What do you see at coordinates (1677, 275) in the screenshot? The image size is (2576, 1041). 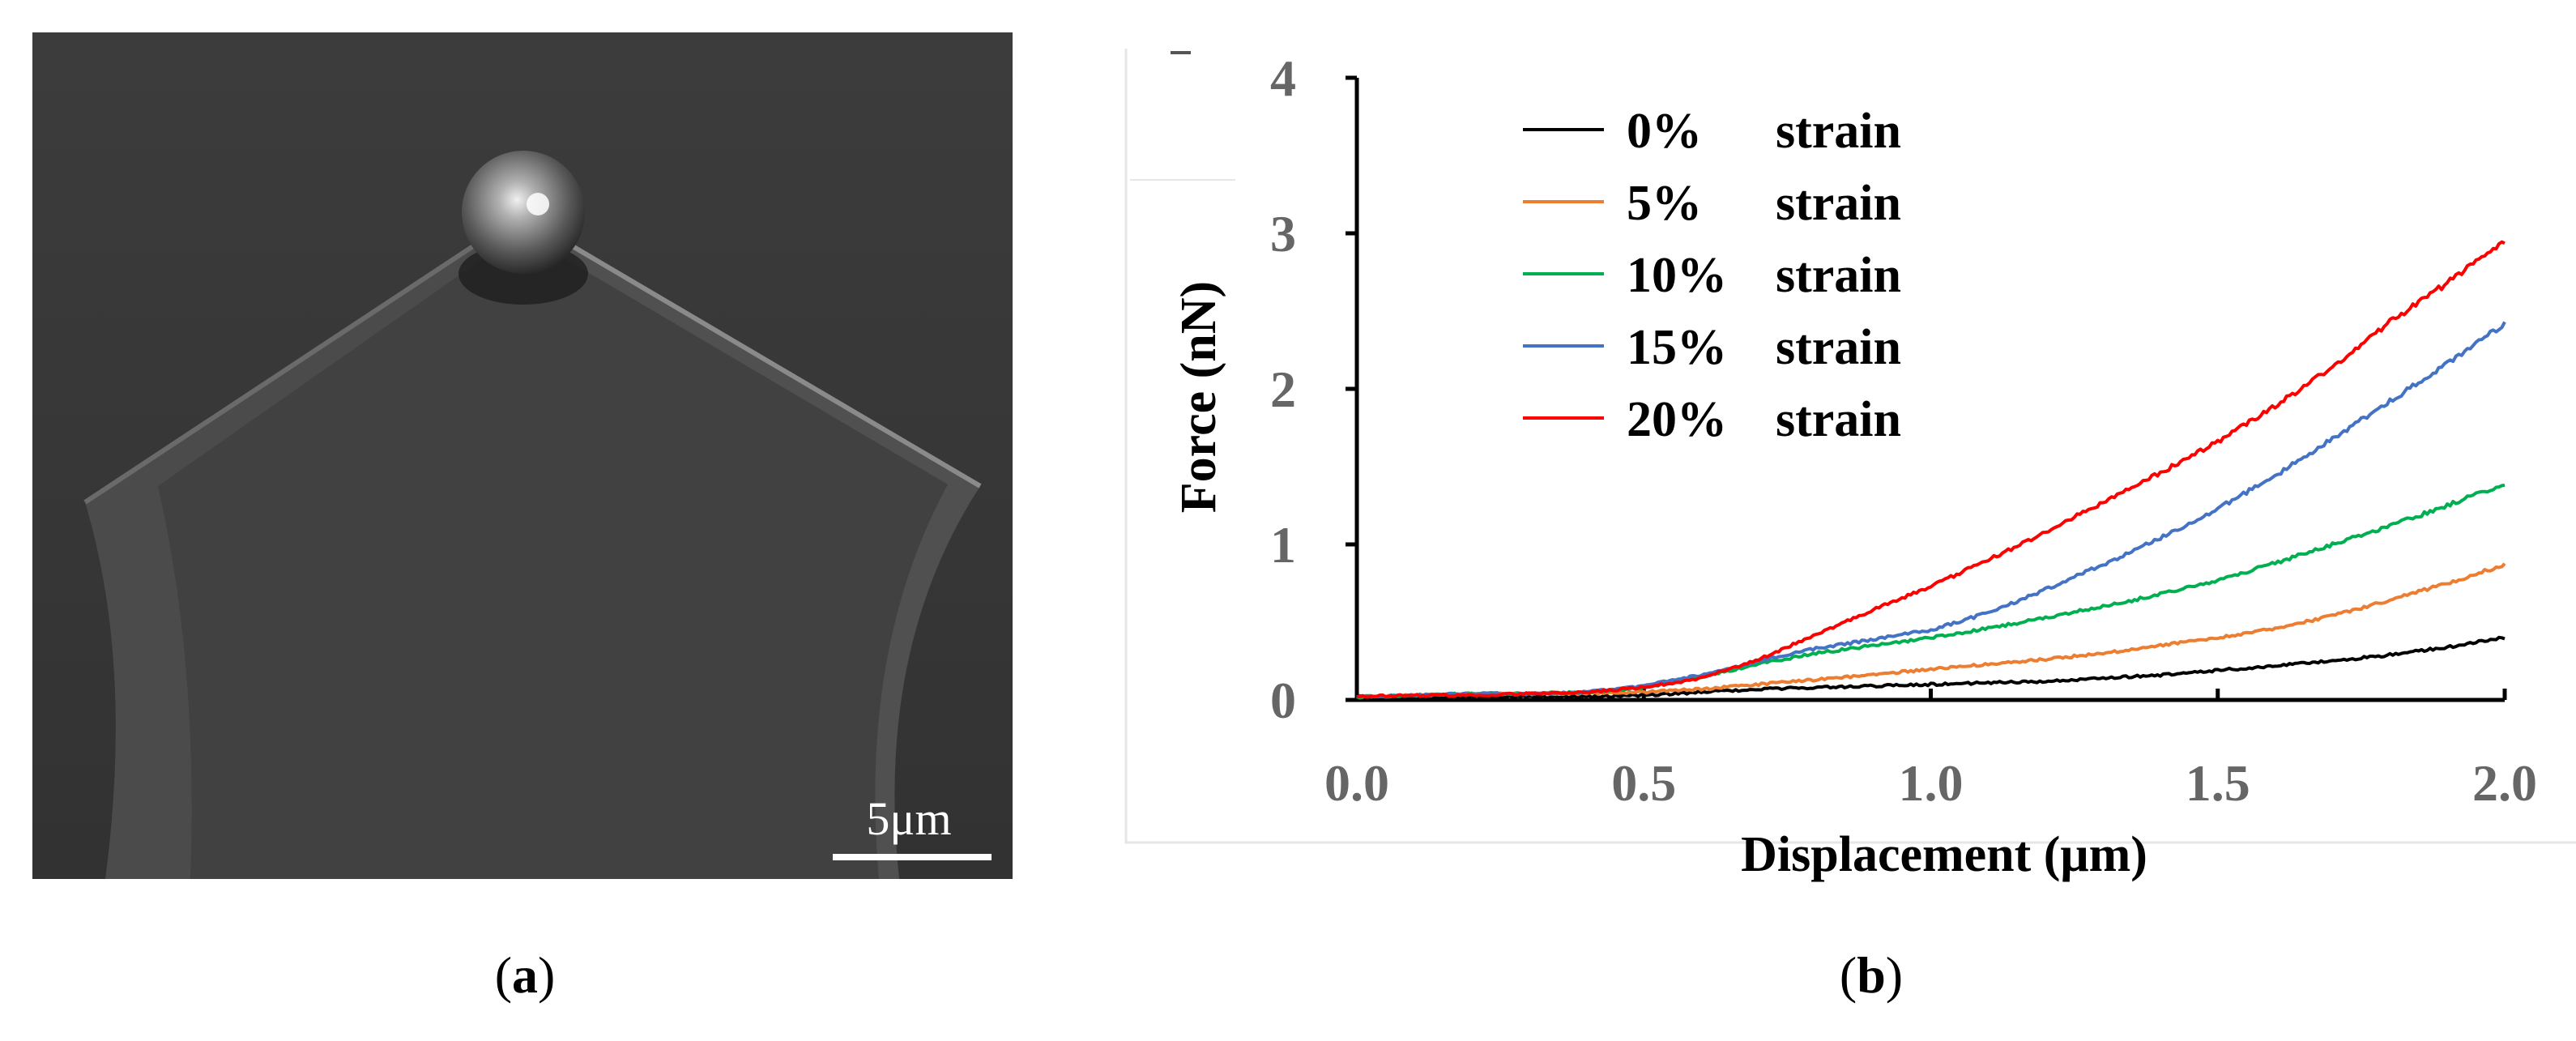 I see `legend-label: 10%` at bounding box center [1677, 275].